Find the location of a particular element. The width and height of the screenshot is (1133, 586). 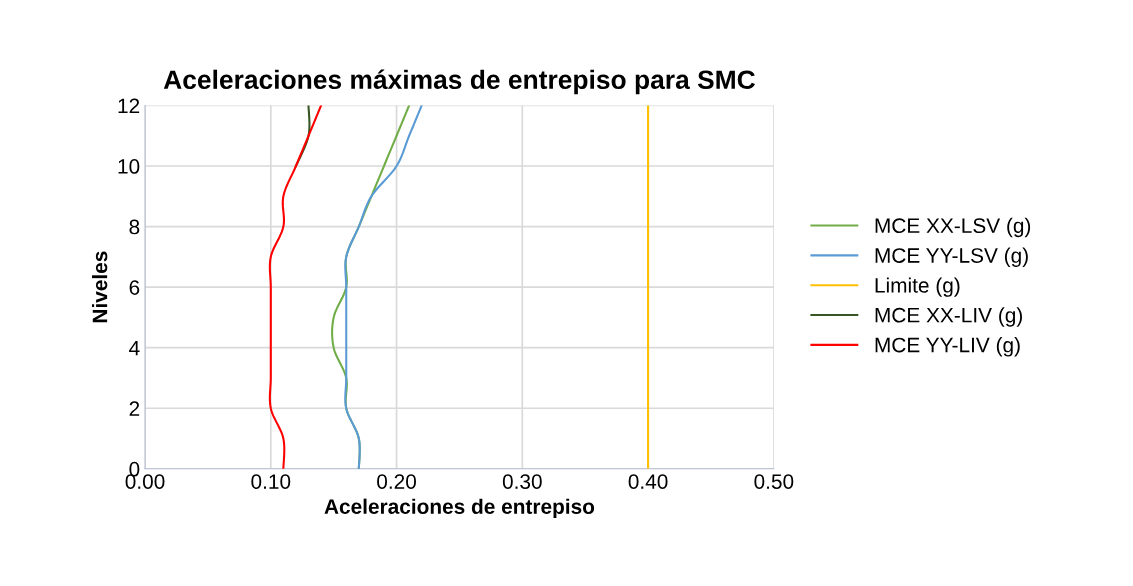

x-tick-label: 0.40 is located at coordinates (648, 481).